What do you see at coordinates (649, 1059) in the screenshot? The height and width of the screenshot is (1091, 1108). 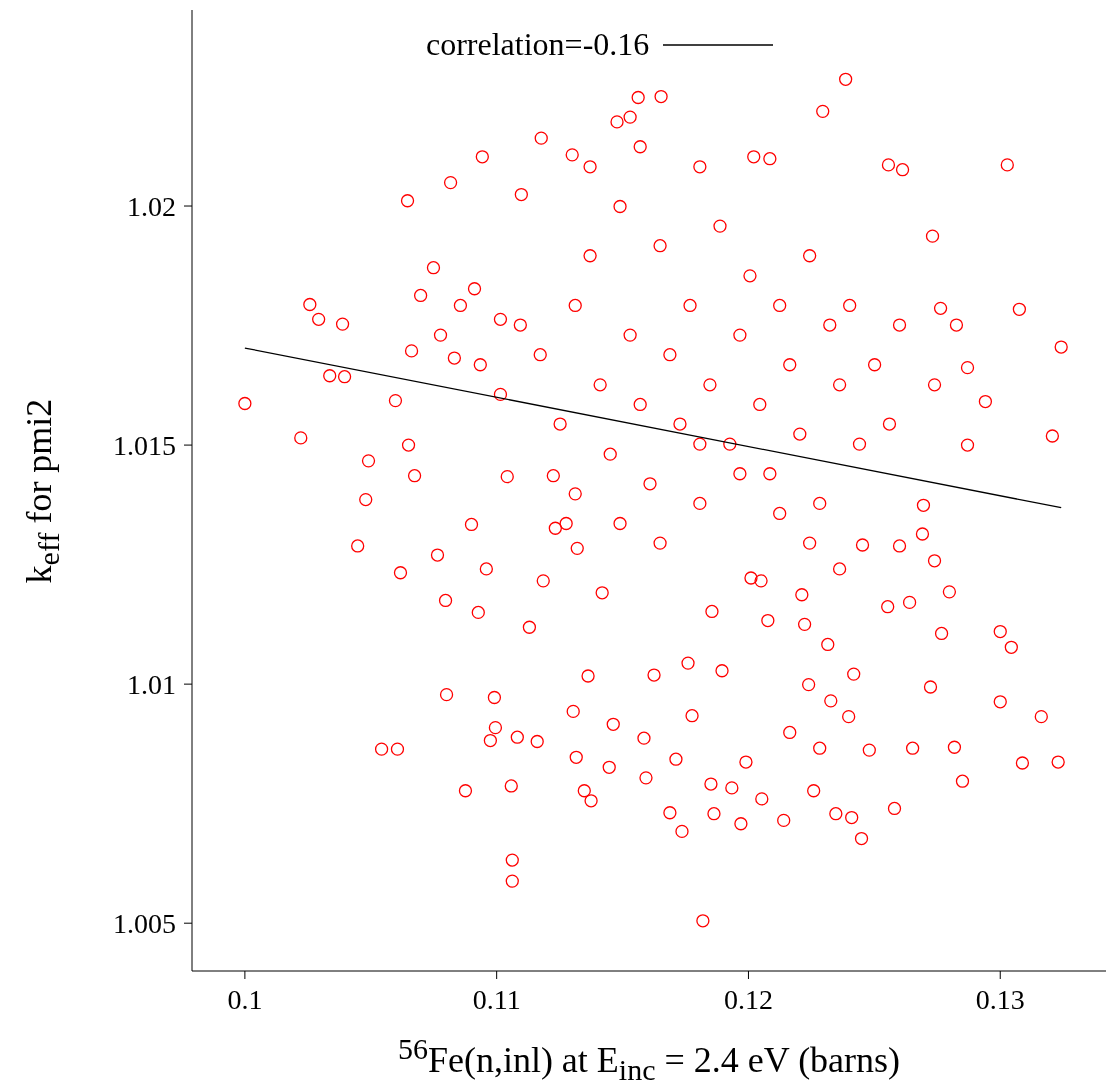 I see `x-axis-title: $^{56}$Fe(n,inl) at E$_{inc}$ = 2.4 eV (barns)` at bounding box center [649, 1059].